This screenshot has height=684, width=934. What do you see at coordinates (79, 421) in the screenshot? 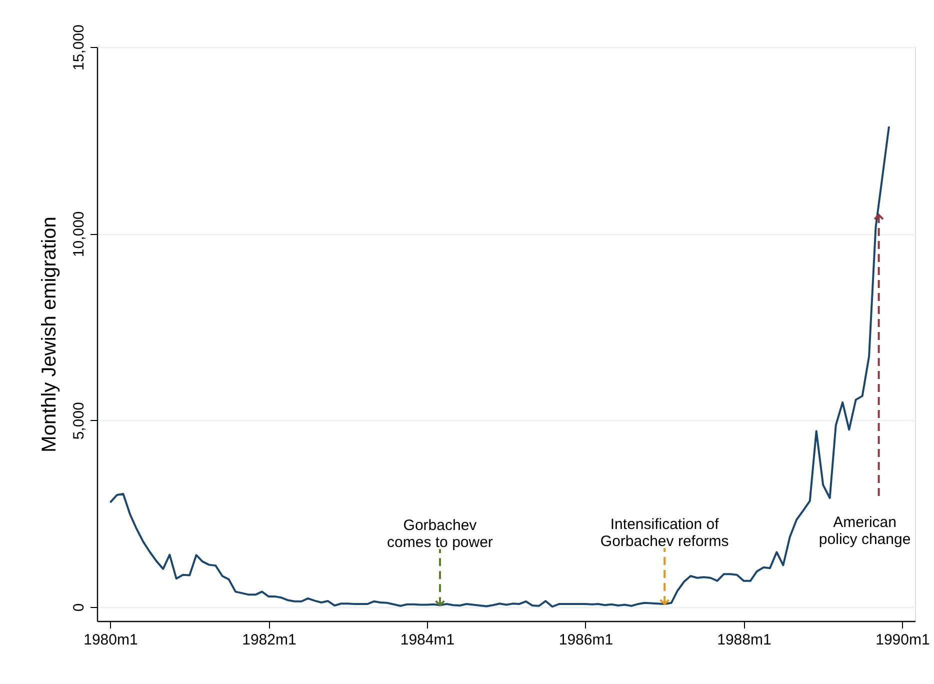
I see `y-tick-label: 5,000` at bounding box center [79, 421].